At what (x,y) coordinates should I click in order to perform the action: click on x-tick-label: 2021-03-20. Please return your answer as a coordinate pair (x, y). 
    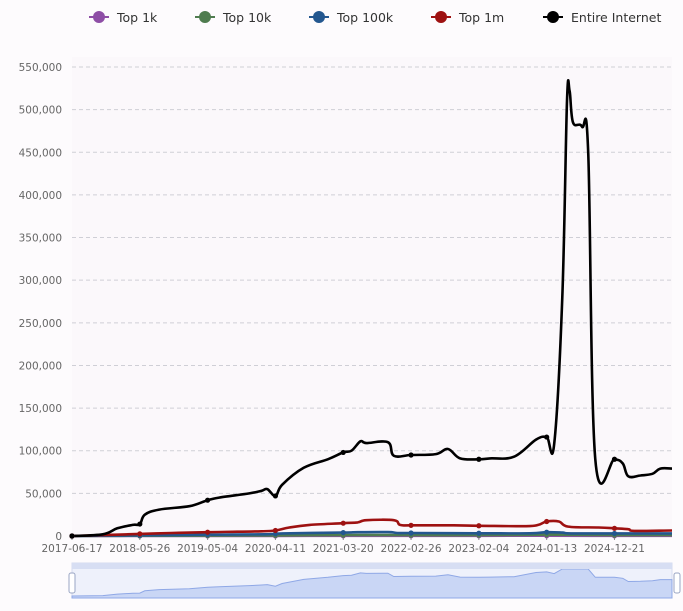
    Looking at the image, I should click on (343, 549).